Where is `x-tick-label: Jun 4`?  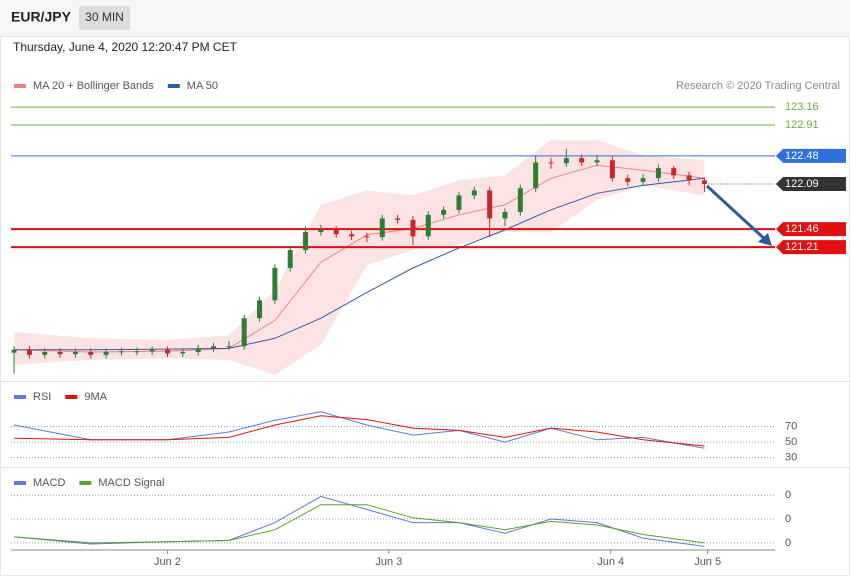
x-tick-label: Jun 4 is located at coordinates (610, 562).